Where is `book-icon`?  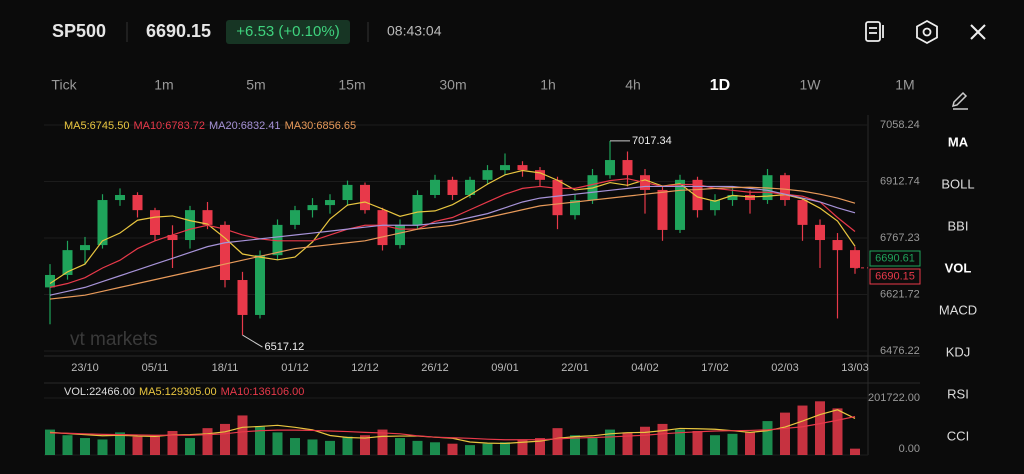
book-icon is located at coordinates (874, 31).